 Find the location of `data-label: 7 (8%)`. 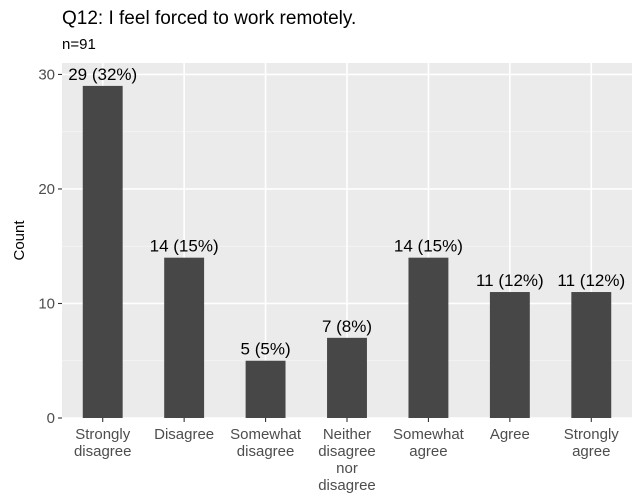

data-label: 7 (8%) is located at coordinates (347, 326).